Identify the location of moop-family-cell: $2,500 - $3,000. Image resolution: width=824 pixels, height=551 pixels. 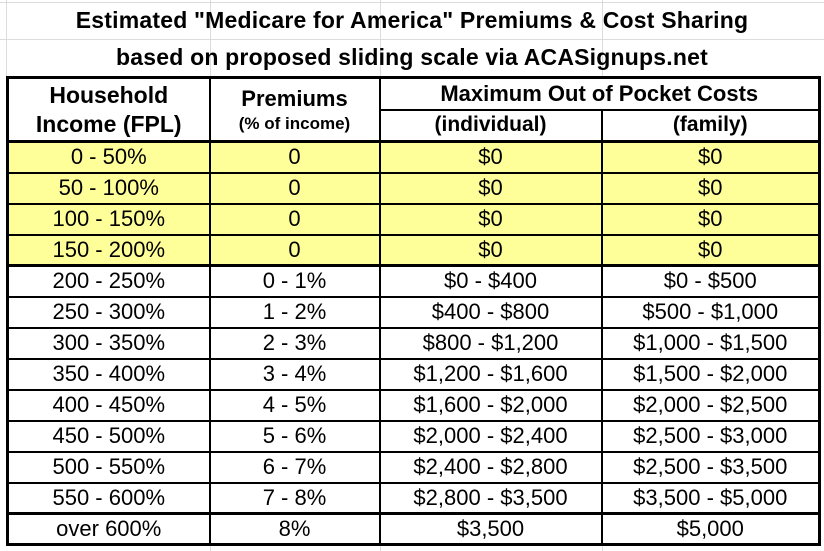
(710, 436).